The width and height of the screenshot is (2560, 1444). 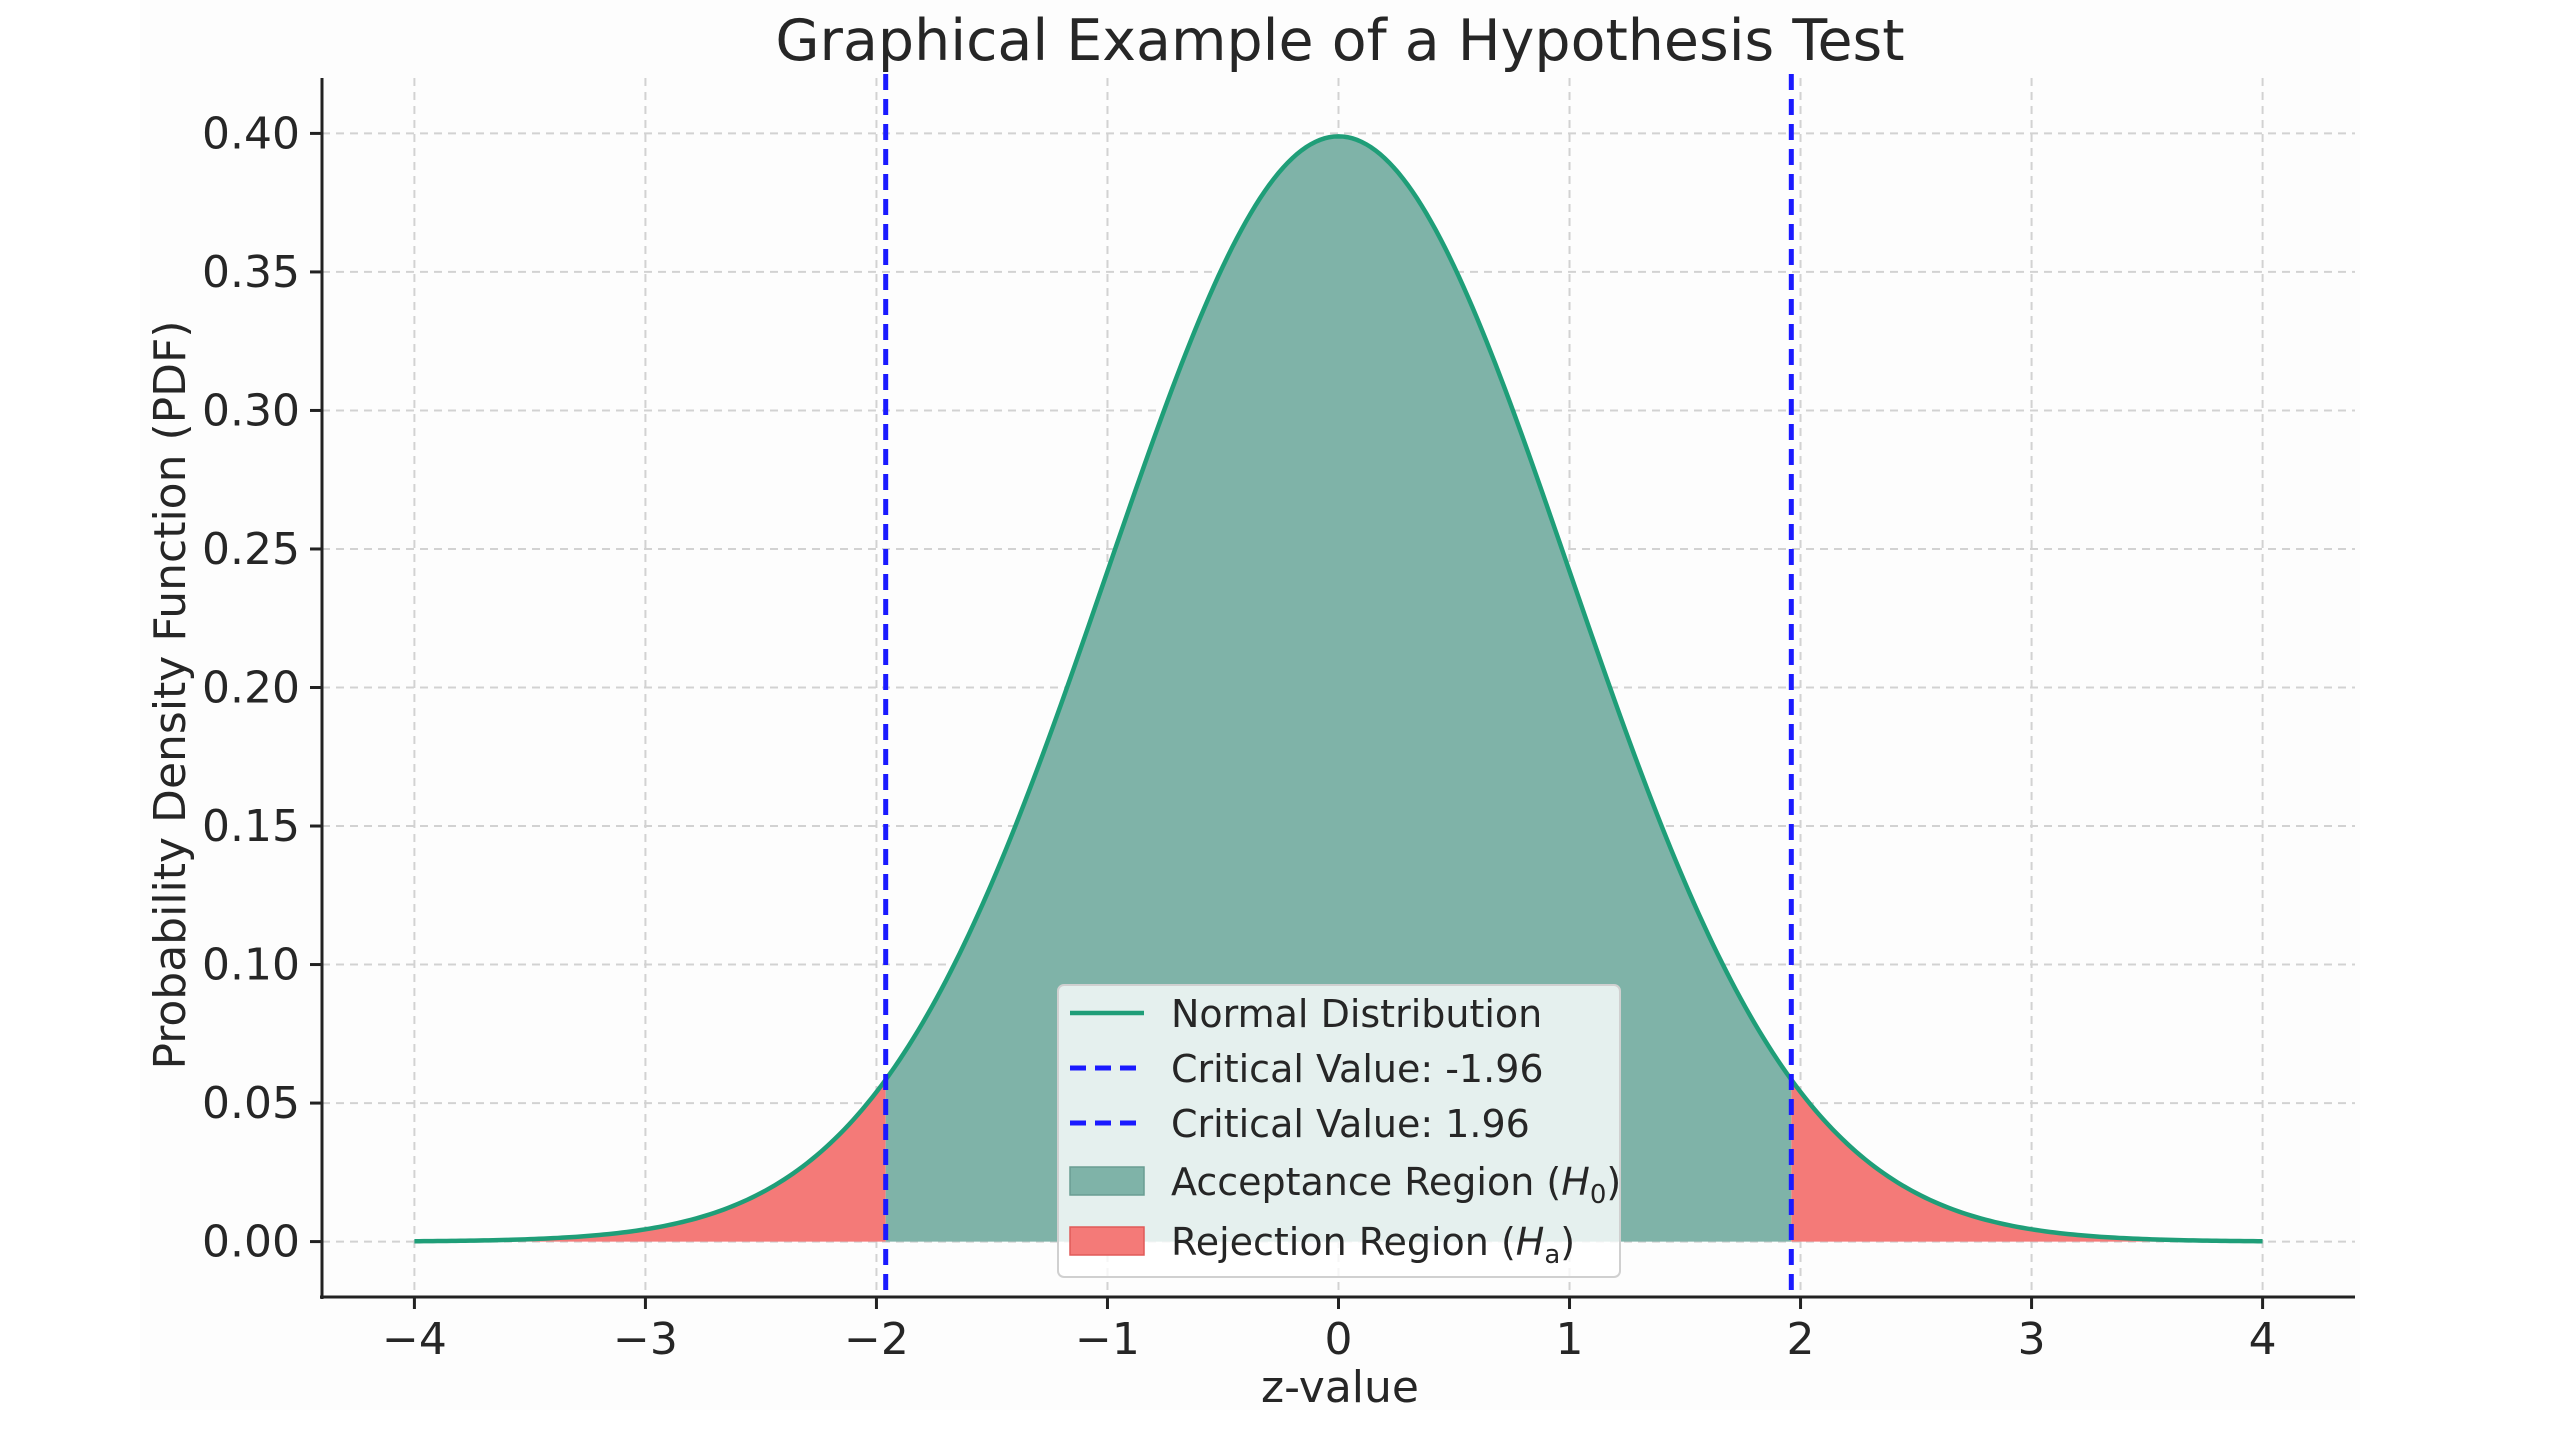 I want to click on y-tick-label: 0.40, so click(x=251, y=133).